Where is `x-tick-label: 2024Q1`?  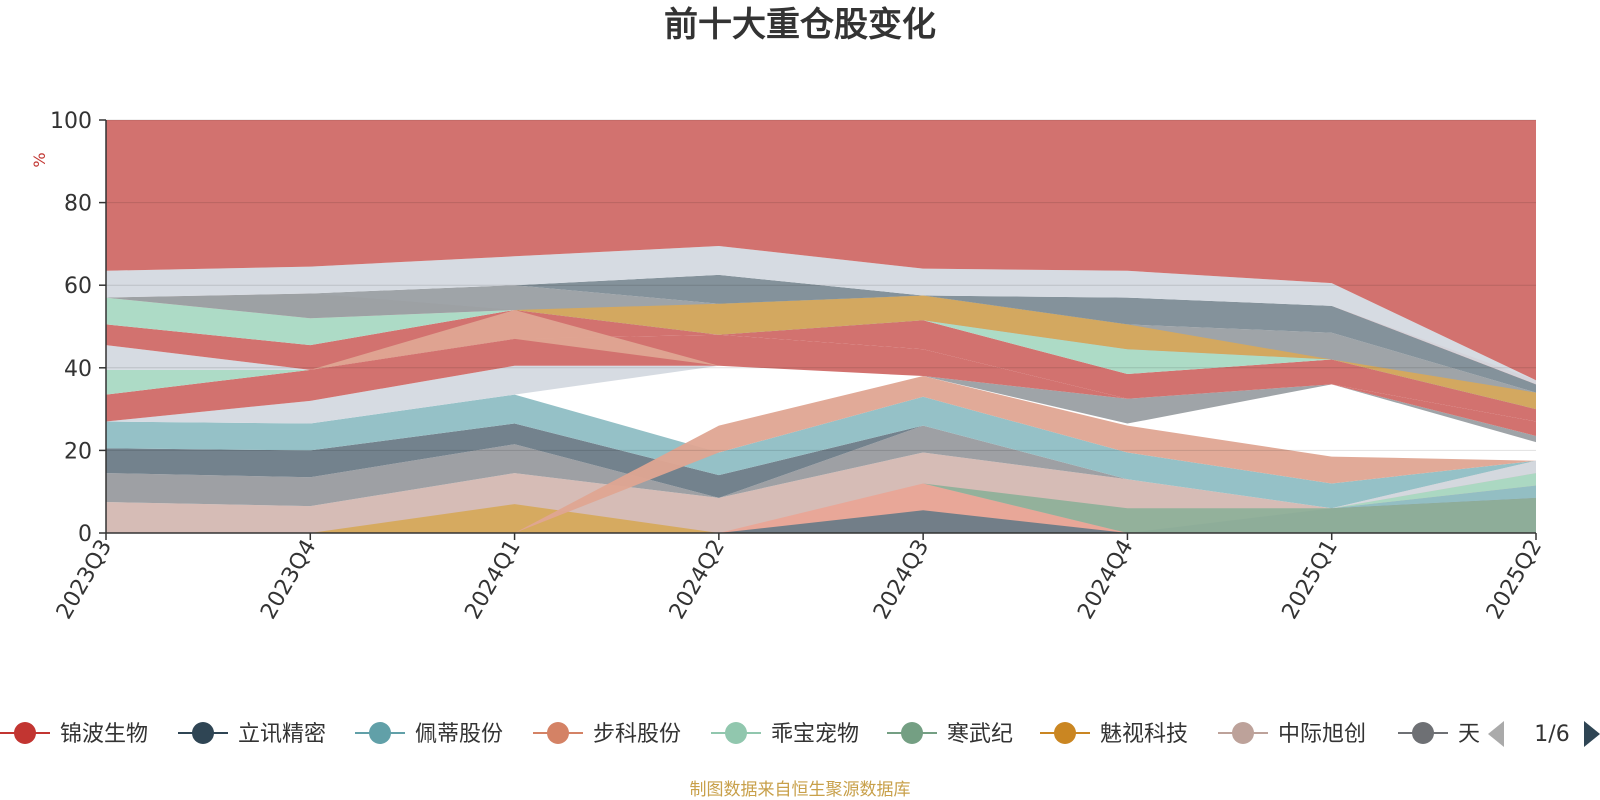 x-tick-label: 2024Q1 is located at coordinates (492, 580).